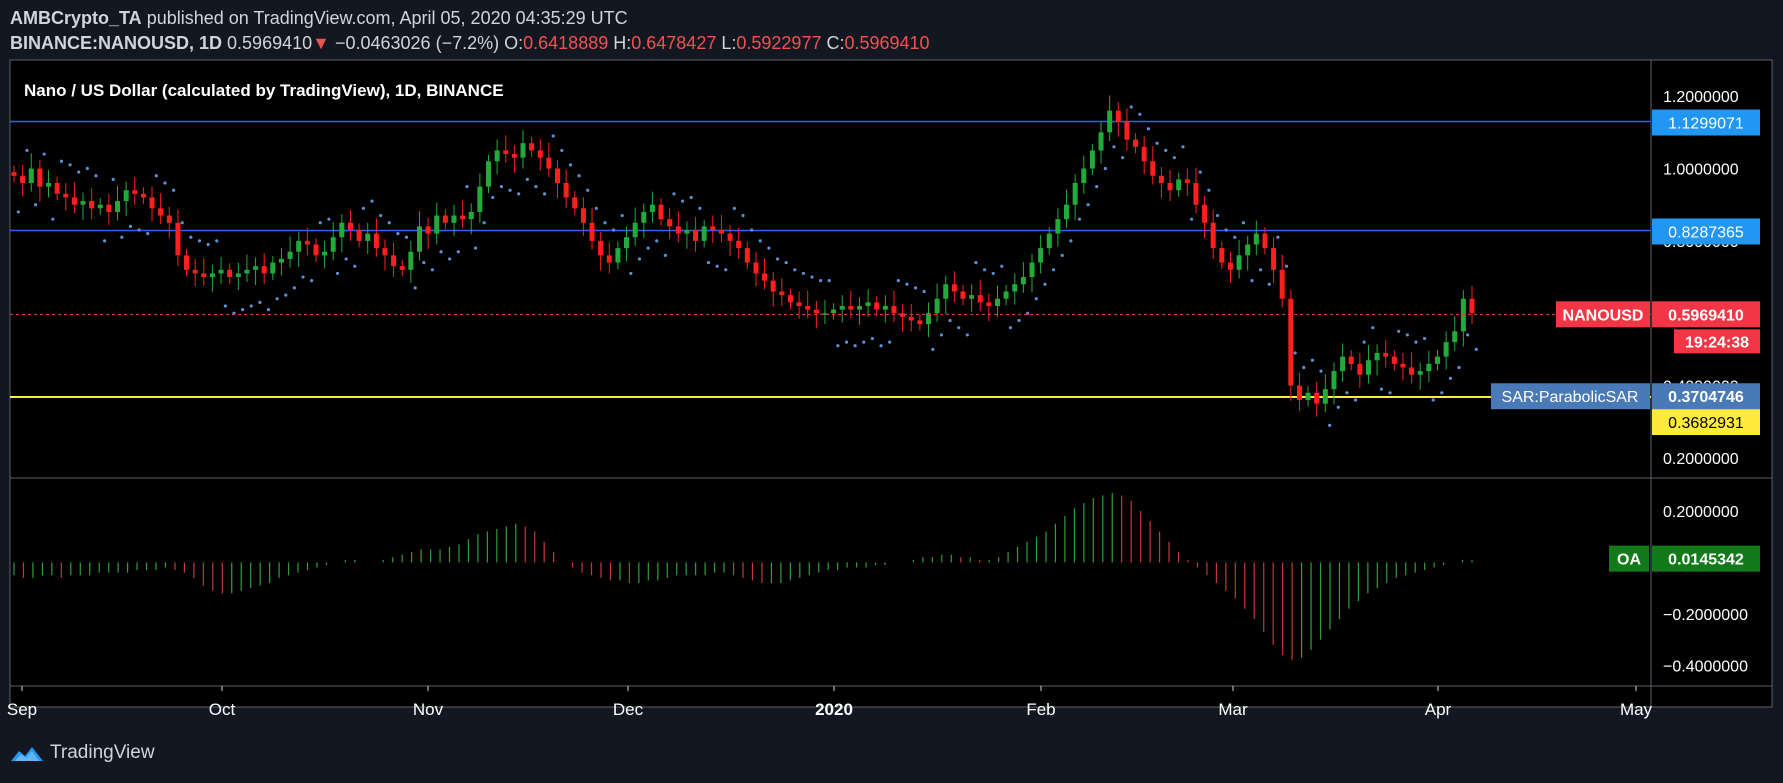  What do you see at coordinates (1701, 170) in the screenshot?
I see `price-tick-label: 1.0000000` at bounding box center [1701, 170].